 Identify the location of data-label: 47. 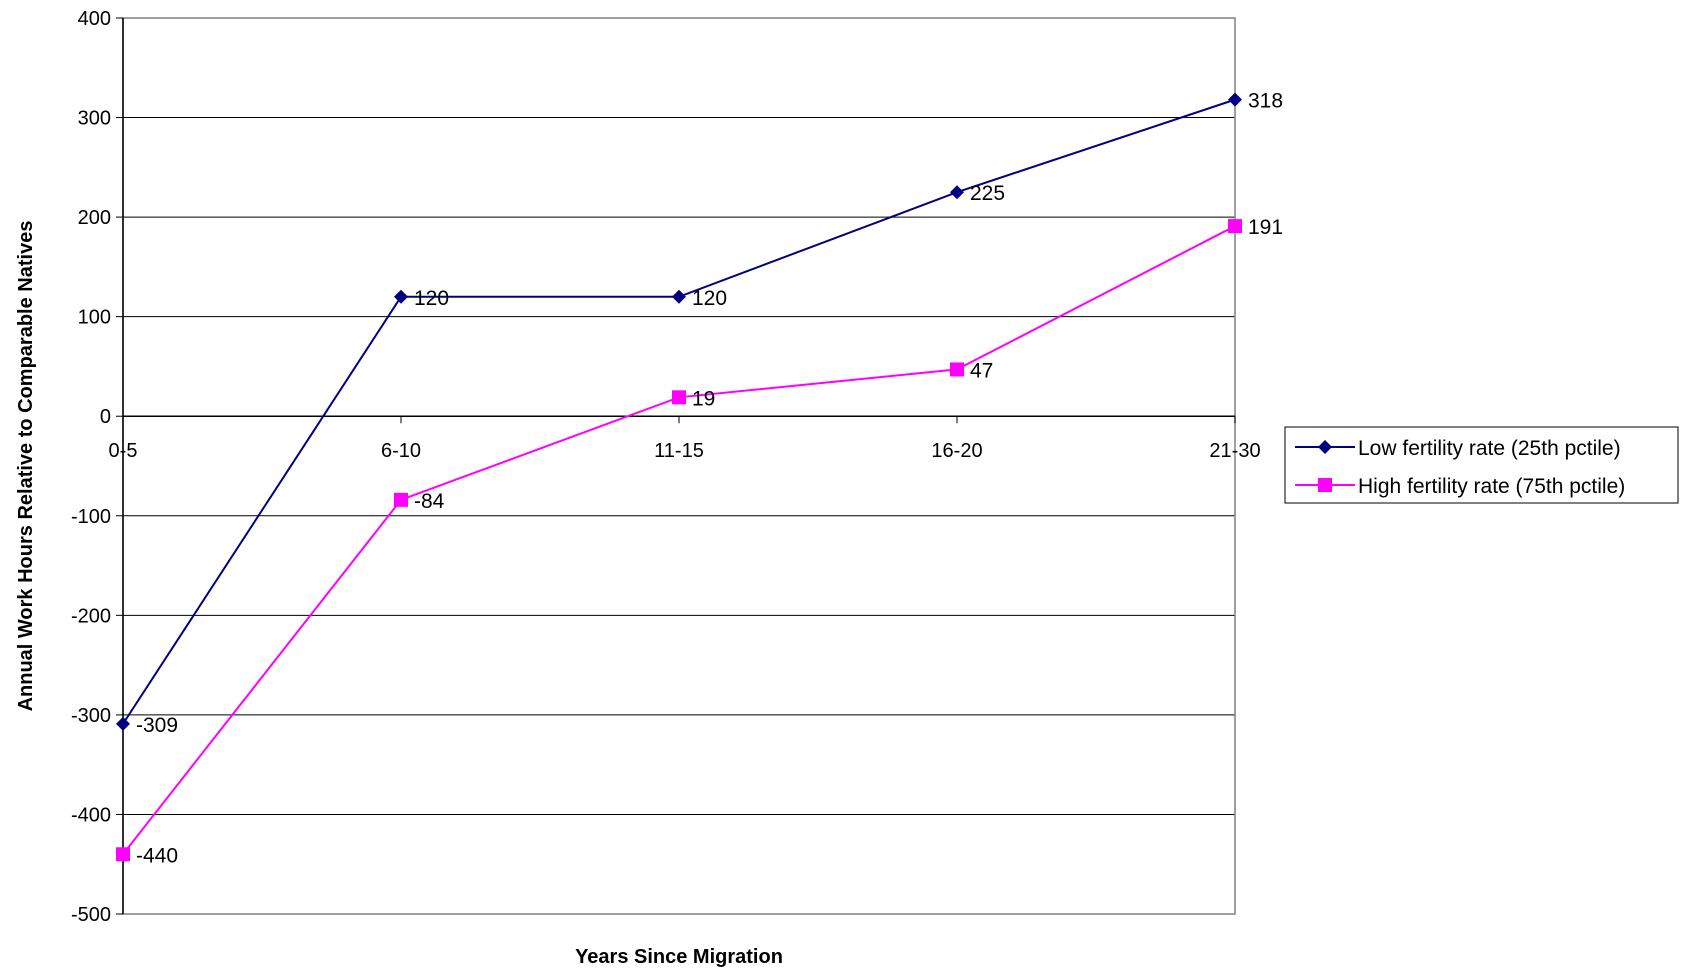
(981, 370).